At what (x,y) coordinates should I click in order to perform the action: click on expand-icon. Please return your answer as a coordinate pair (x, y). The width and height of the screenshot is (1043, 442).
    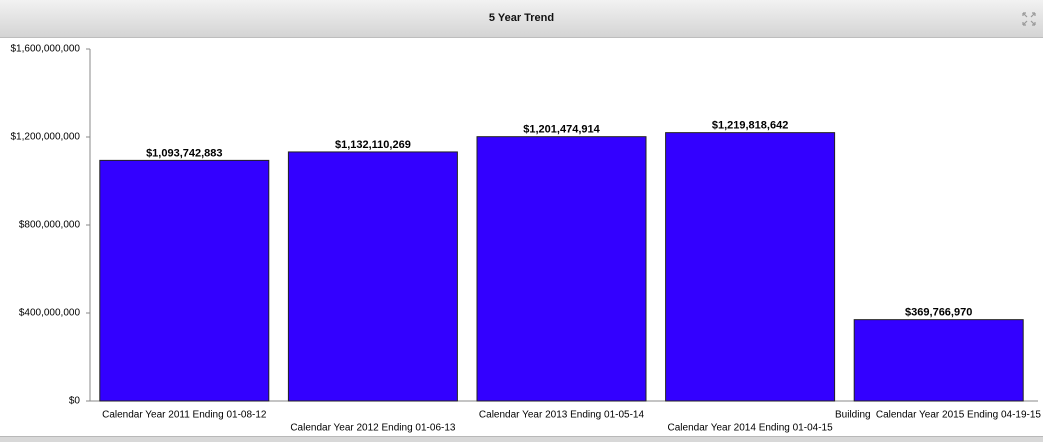
    Looking at the image, I should click on (1029, 19).